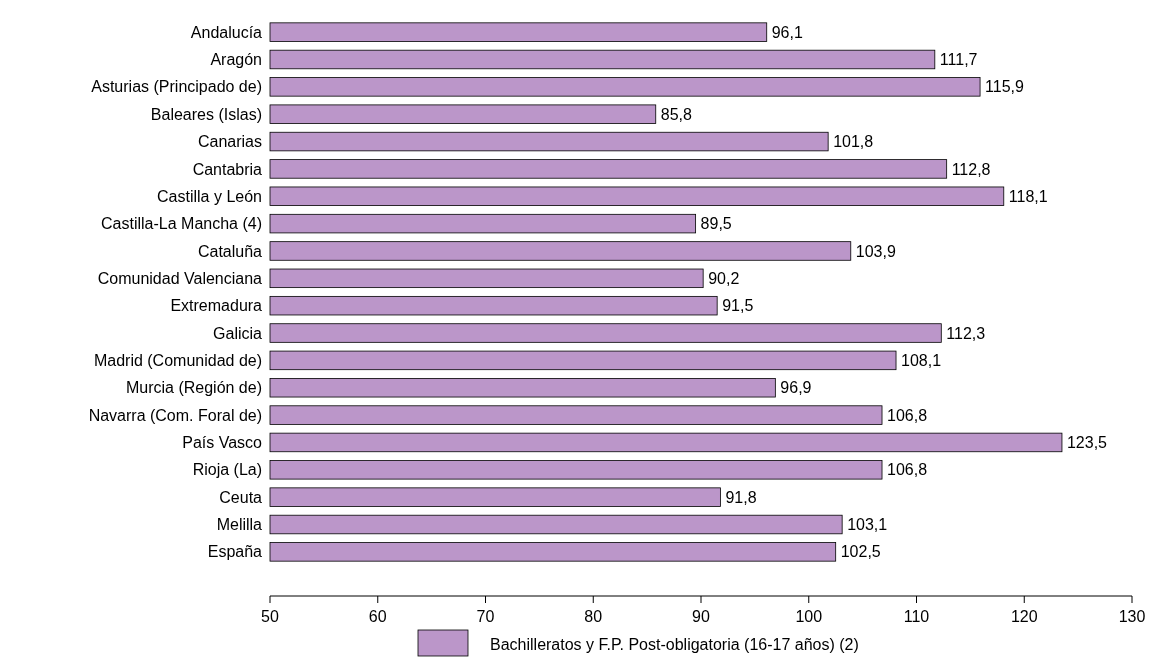  Describe the element at coordinates (227, 470) in the screenshot. I see `y-tick-label: Rioja (La)` at that location.